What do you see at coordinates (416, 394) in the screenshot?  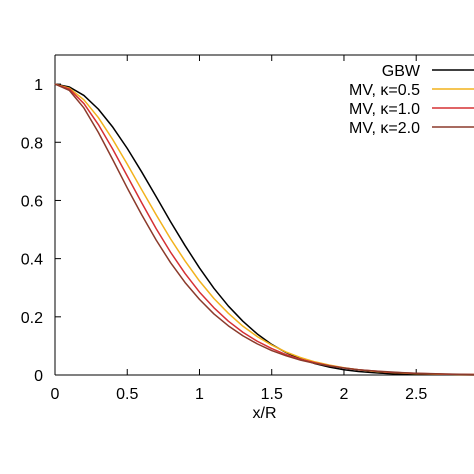 I see `x-tick-label: 2.5` at bounding box center [416, 394].